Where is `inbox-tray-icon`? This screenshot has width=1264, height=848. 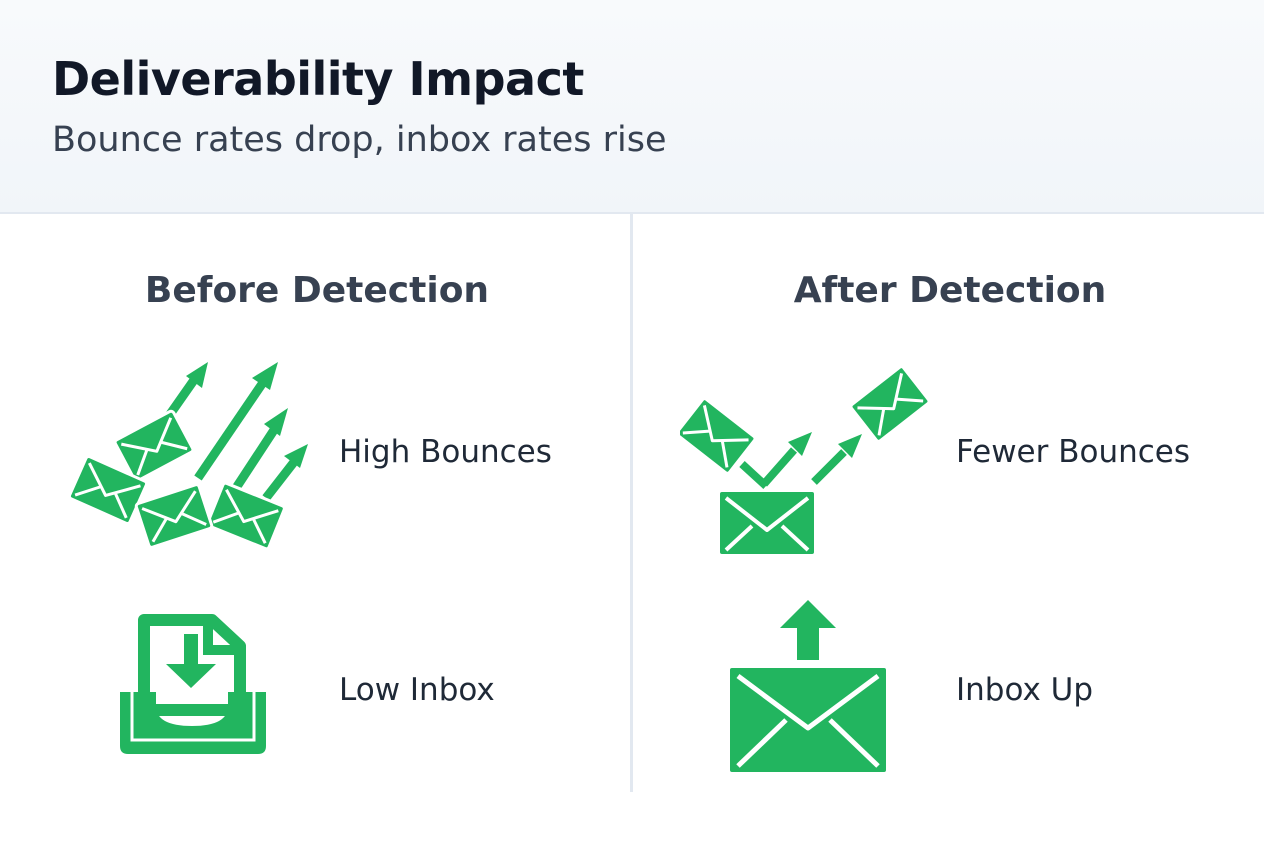 inbox-tray-icon is located at coordinates (193, 684).